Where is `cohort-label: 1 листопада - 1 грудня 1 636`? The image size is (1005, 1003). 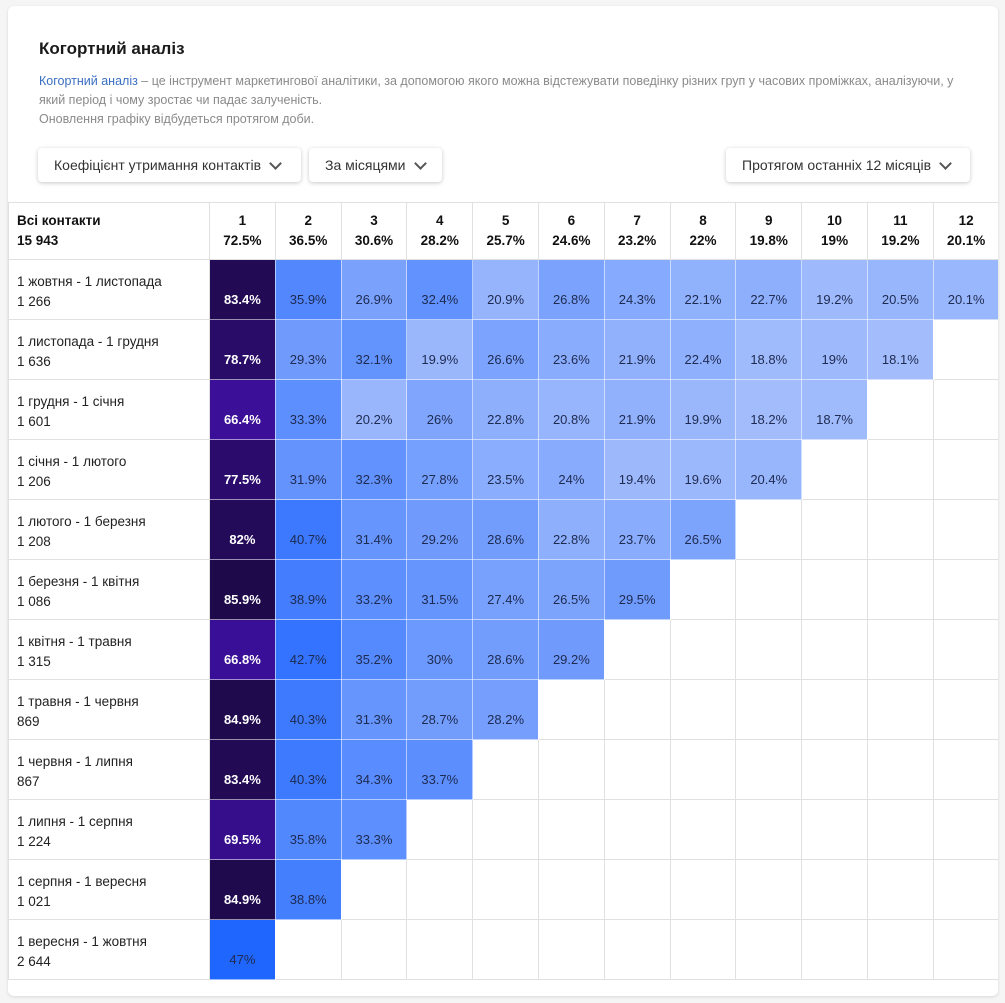 cohort-label: 1 листопада - 1 грудня 1 636 is located at coordinates (109, 349).